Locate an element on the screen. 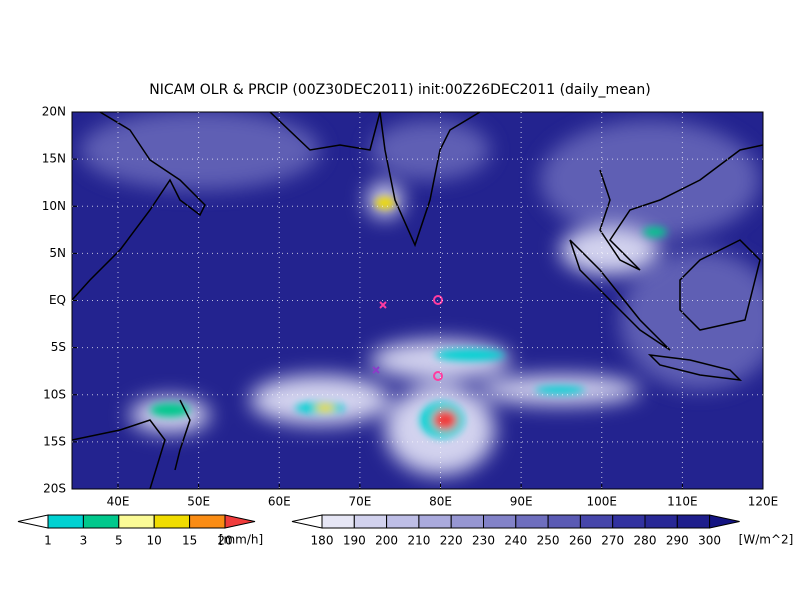 The height and width of the screenshot is (604, 800). colorbar-label: 200 is located at coordinates (386, 541).